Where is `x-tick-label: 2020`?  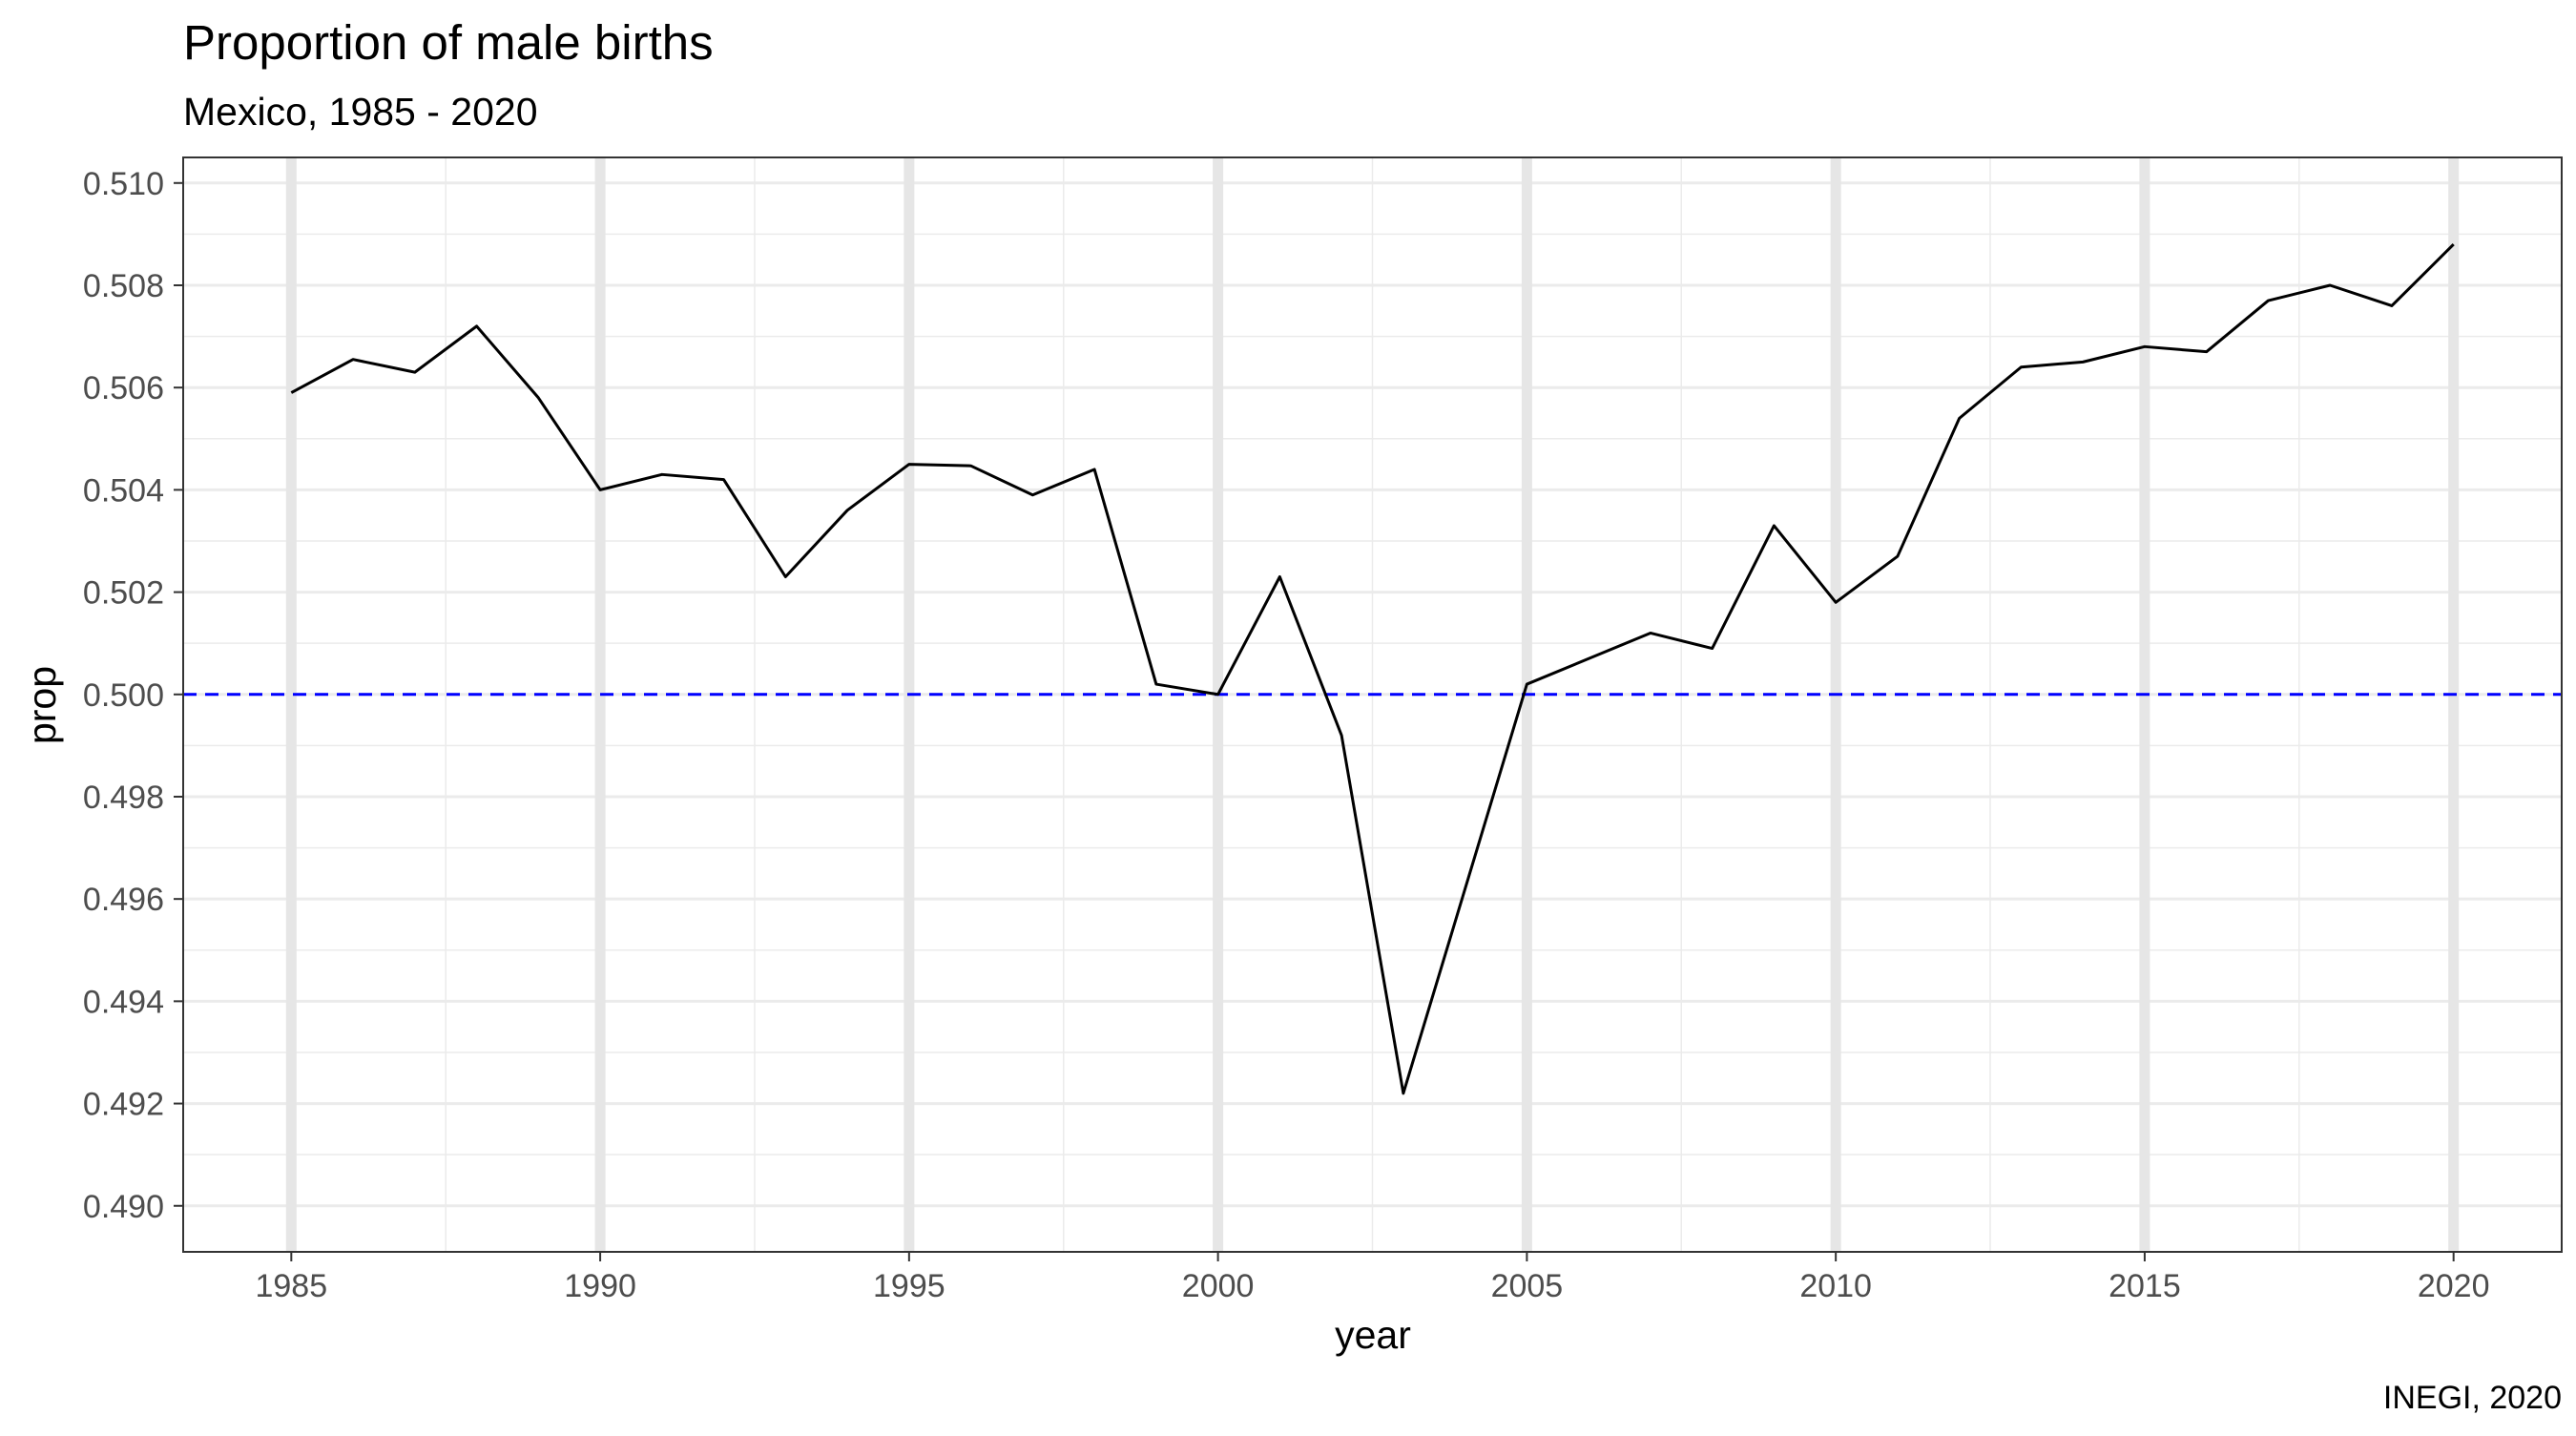
x-tick-label: 2020 is located at coordinates (2454, 1286).